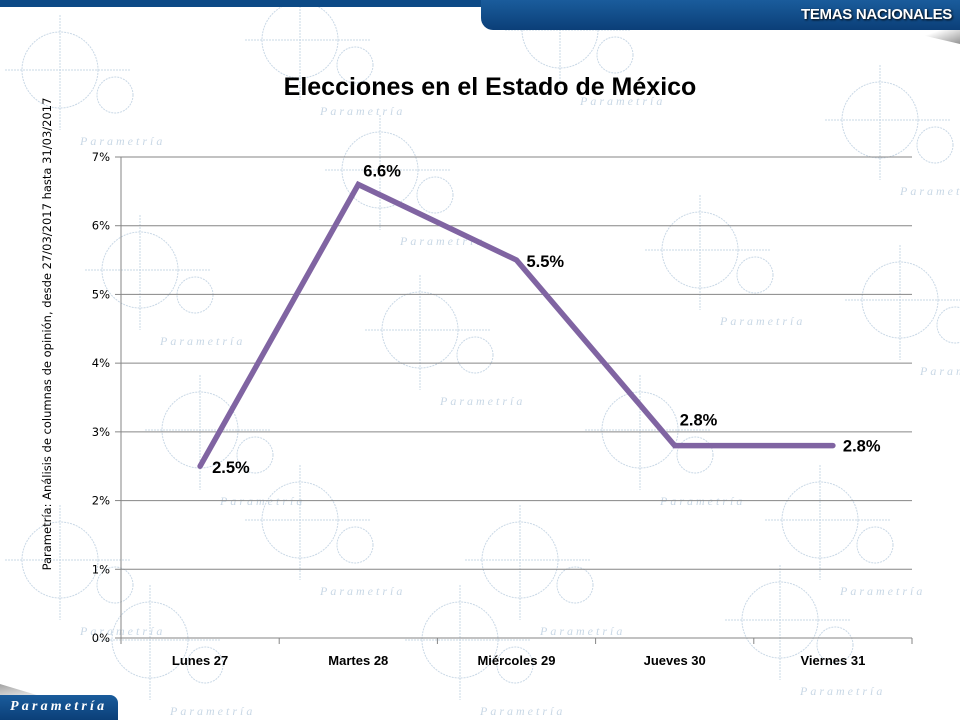  I want to click on y-tick-label: 3%, so click(101, 432).